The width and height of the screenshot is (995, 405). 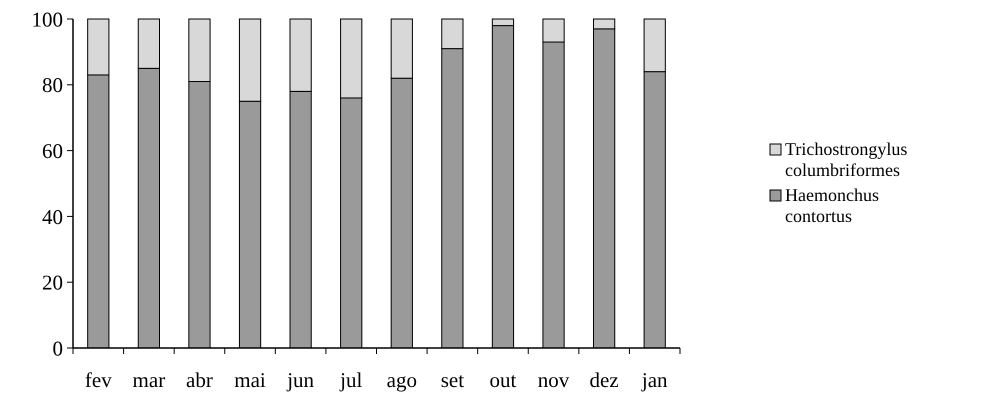 What do you see at coordinates (300, 380) in the screenshot?
I see `x-tick-label: jun` at bounding box center [300, 380].